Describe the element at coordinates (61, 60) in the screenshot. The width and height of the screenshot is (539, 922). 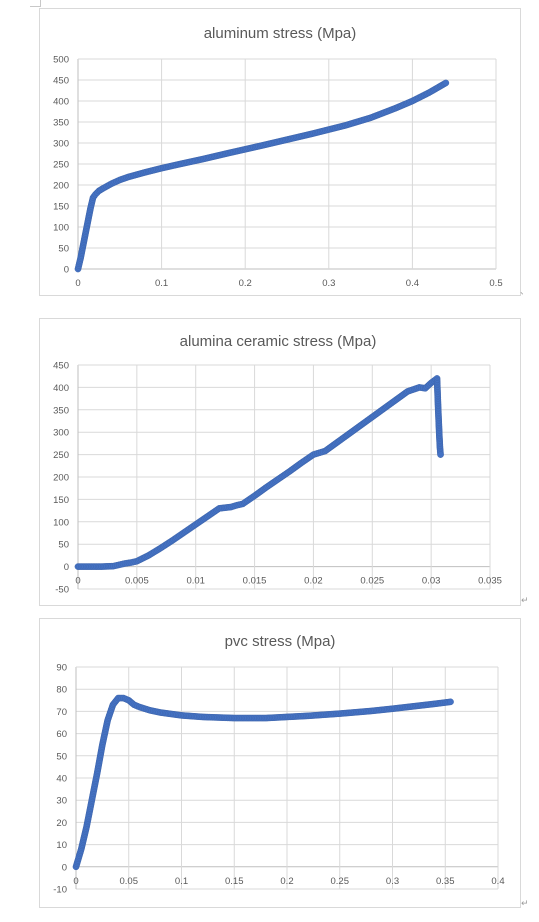
I see `y-tick-label: 500` at that location.